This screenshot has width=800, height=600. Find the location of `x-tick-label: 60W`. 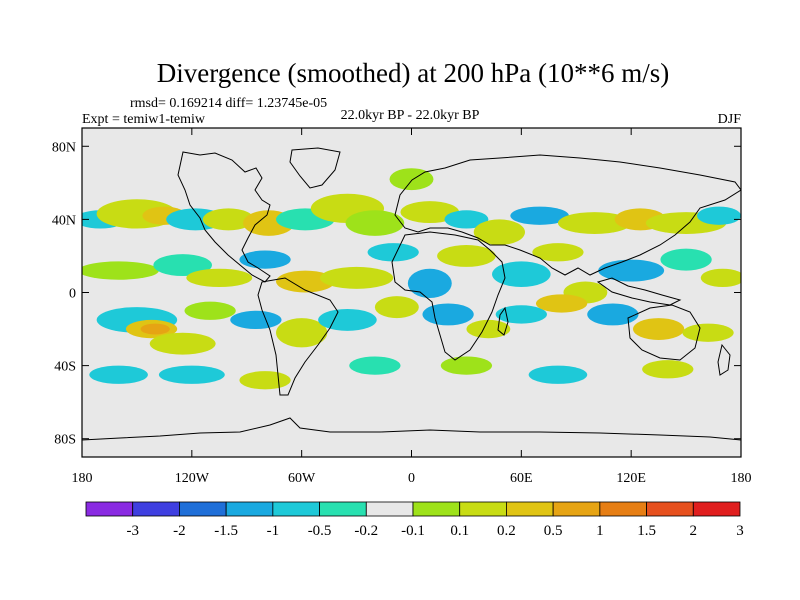

x-tick-label: 60W is located at coordinates (302, 478).